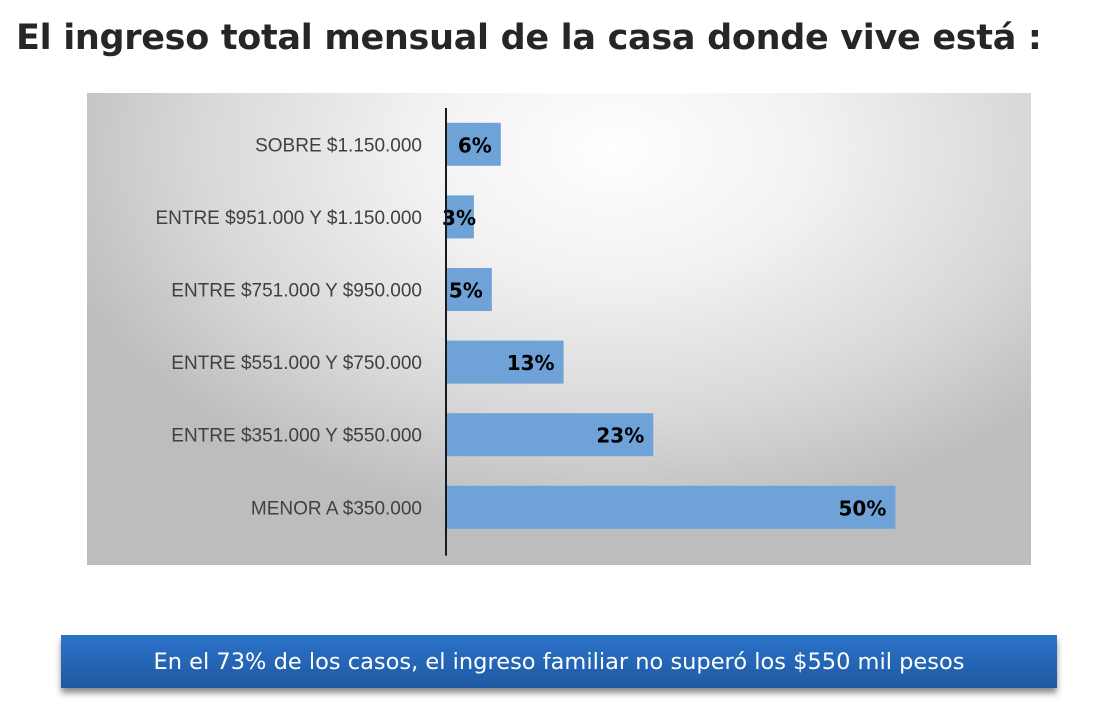 The height and width of the screenshot is (722, 1119). What do you see at coordinates (296, 291) in the screenshot?
I see `category-label: ENTRE $751.000 Y $950.000` at bounding box center [296, 291].